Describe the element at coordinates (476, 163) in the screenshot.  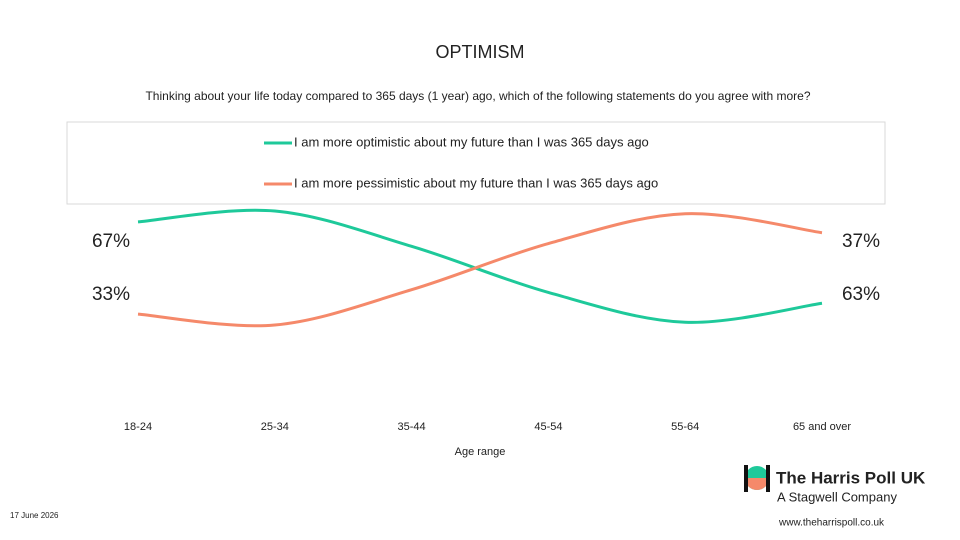
I see `legend-box` at that location.